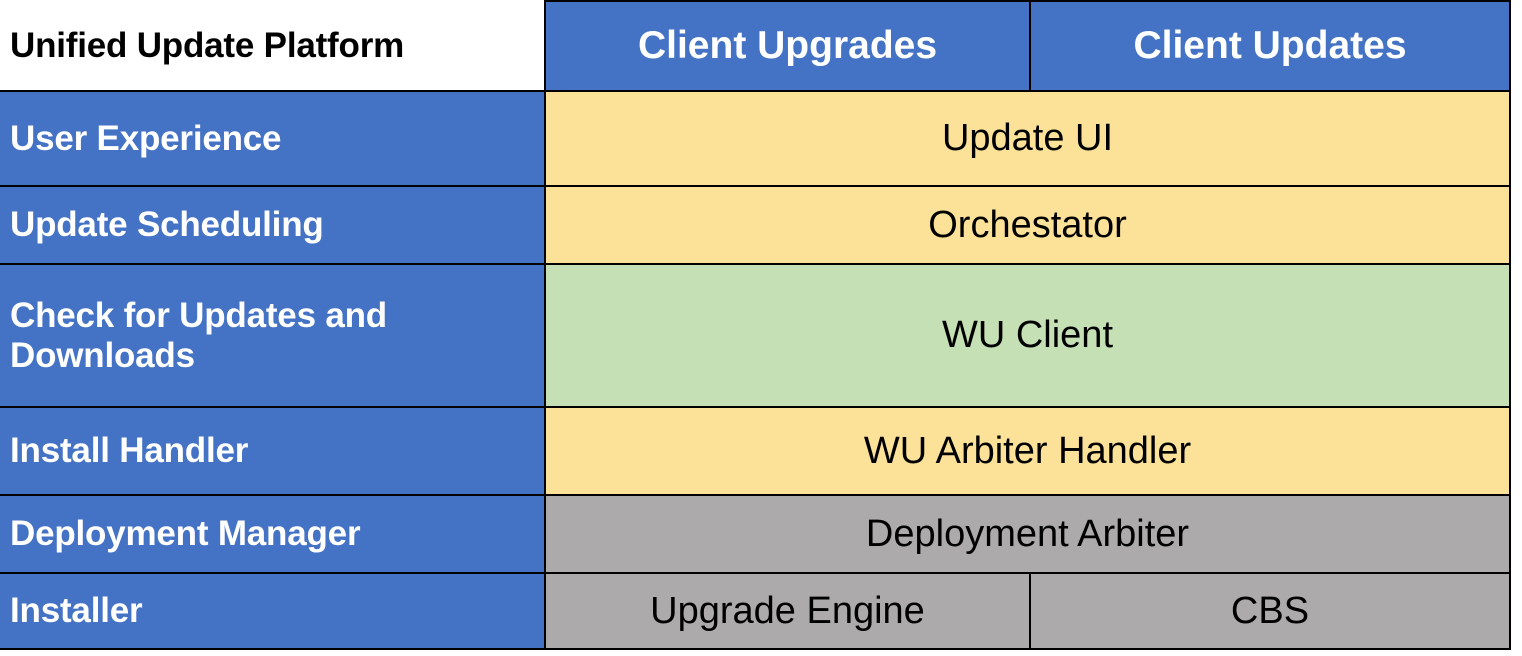  I want to click on table-row: Update Scheduling Orchestator, so click(755, 225).